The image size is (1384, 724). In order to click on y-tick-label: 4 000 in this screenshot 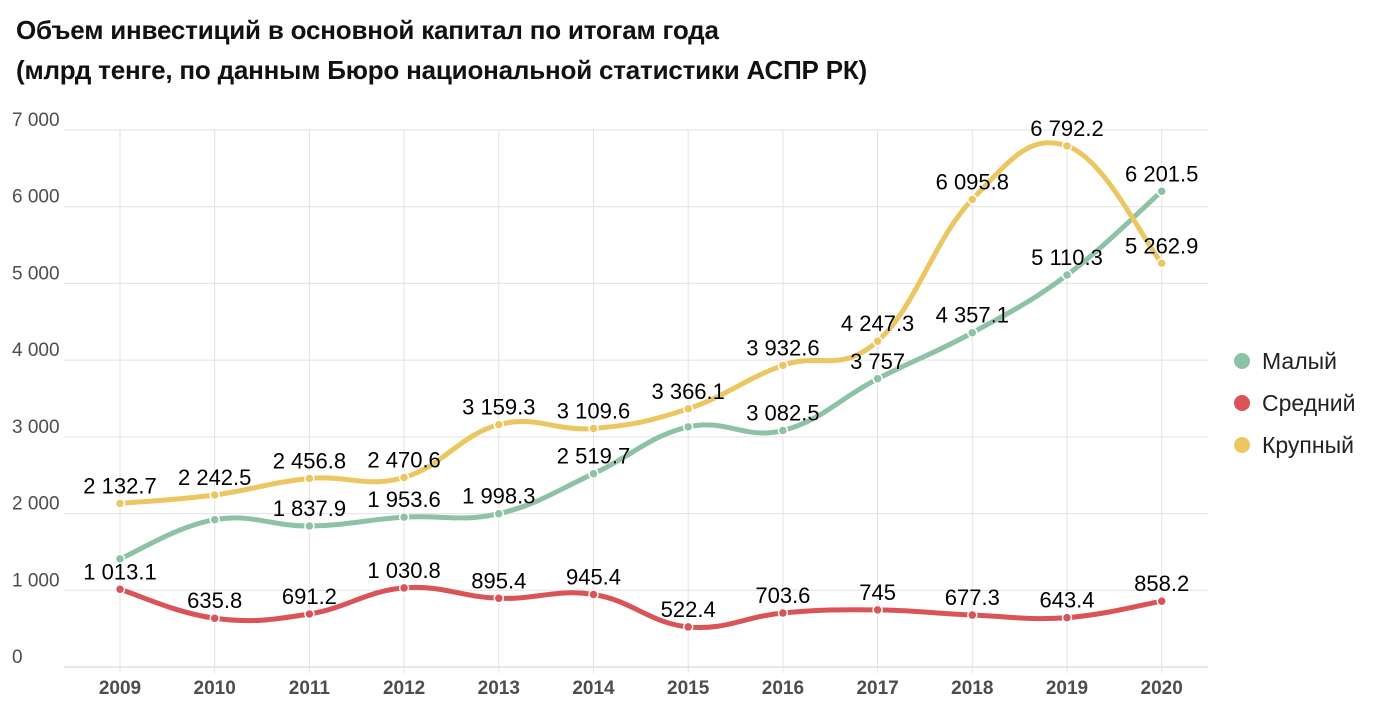, I will do `click(36, 350)`.